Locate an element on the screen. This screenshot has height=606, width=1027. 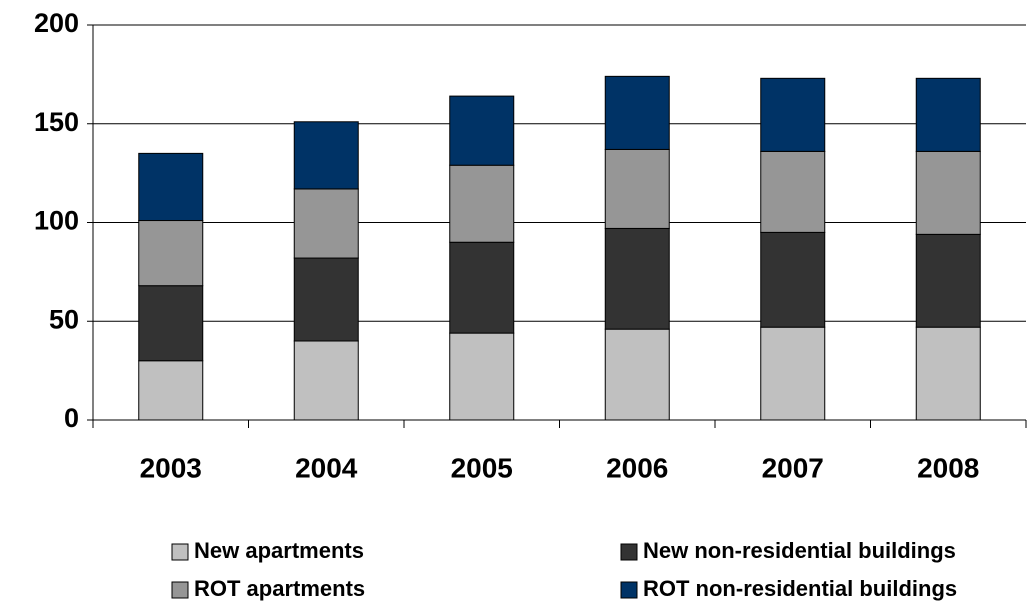
legend-label: New apartments is located at coordinates (279, 550).